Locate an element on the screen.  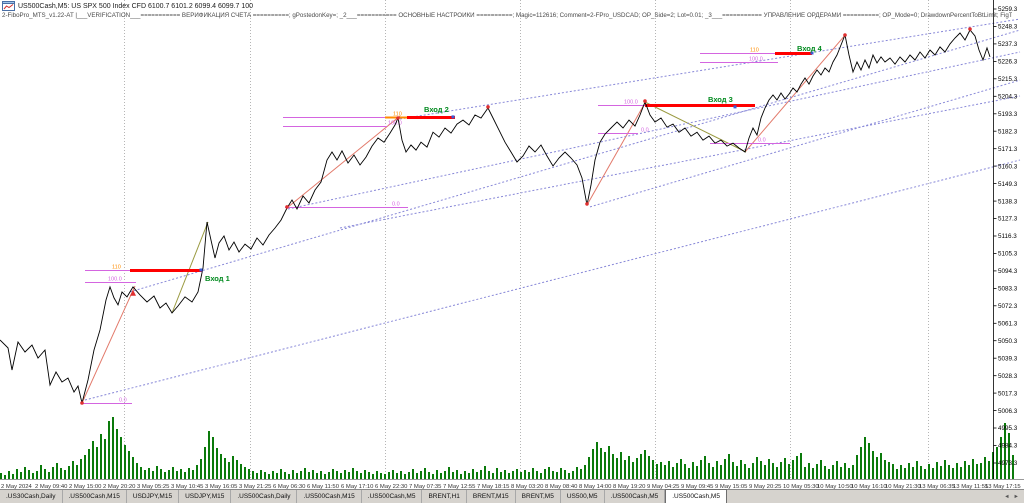
time-axis-tick: 13 May 17:15 is located at coordinates (1003, 486).